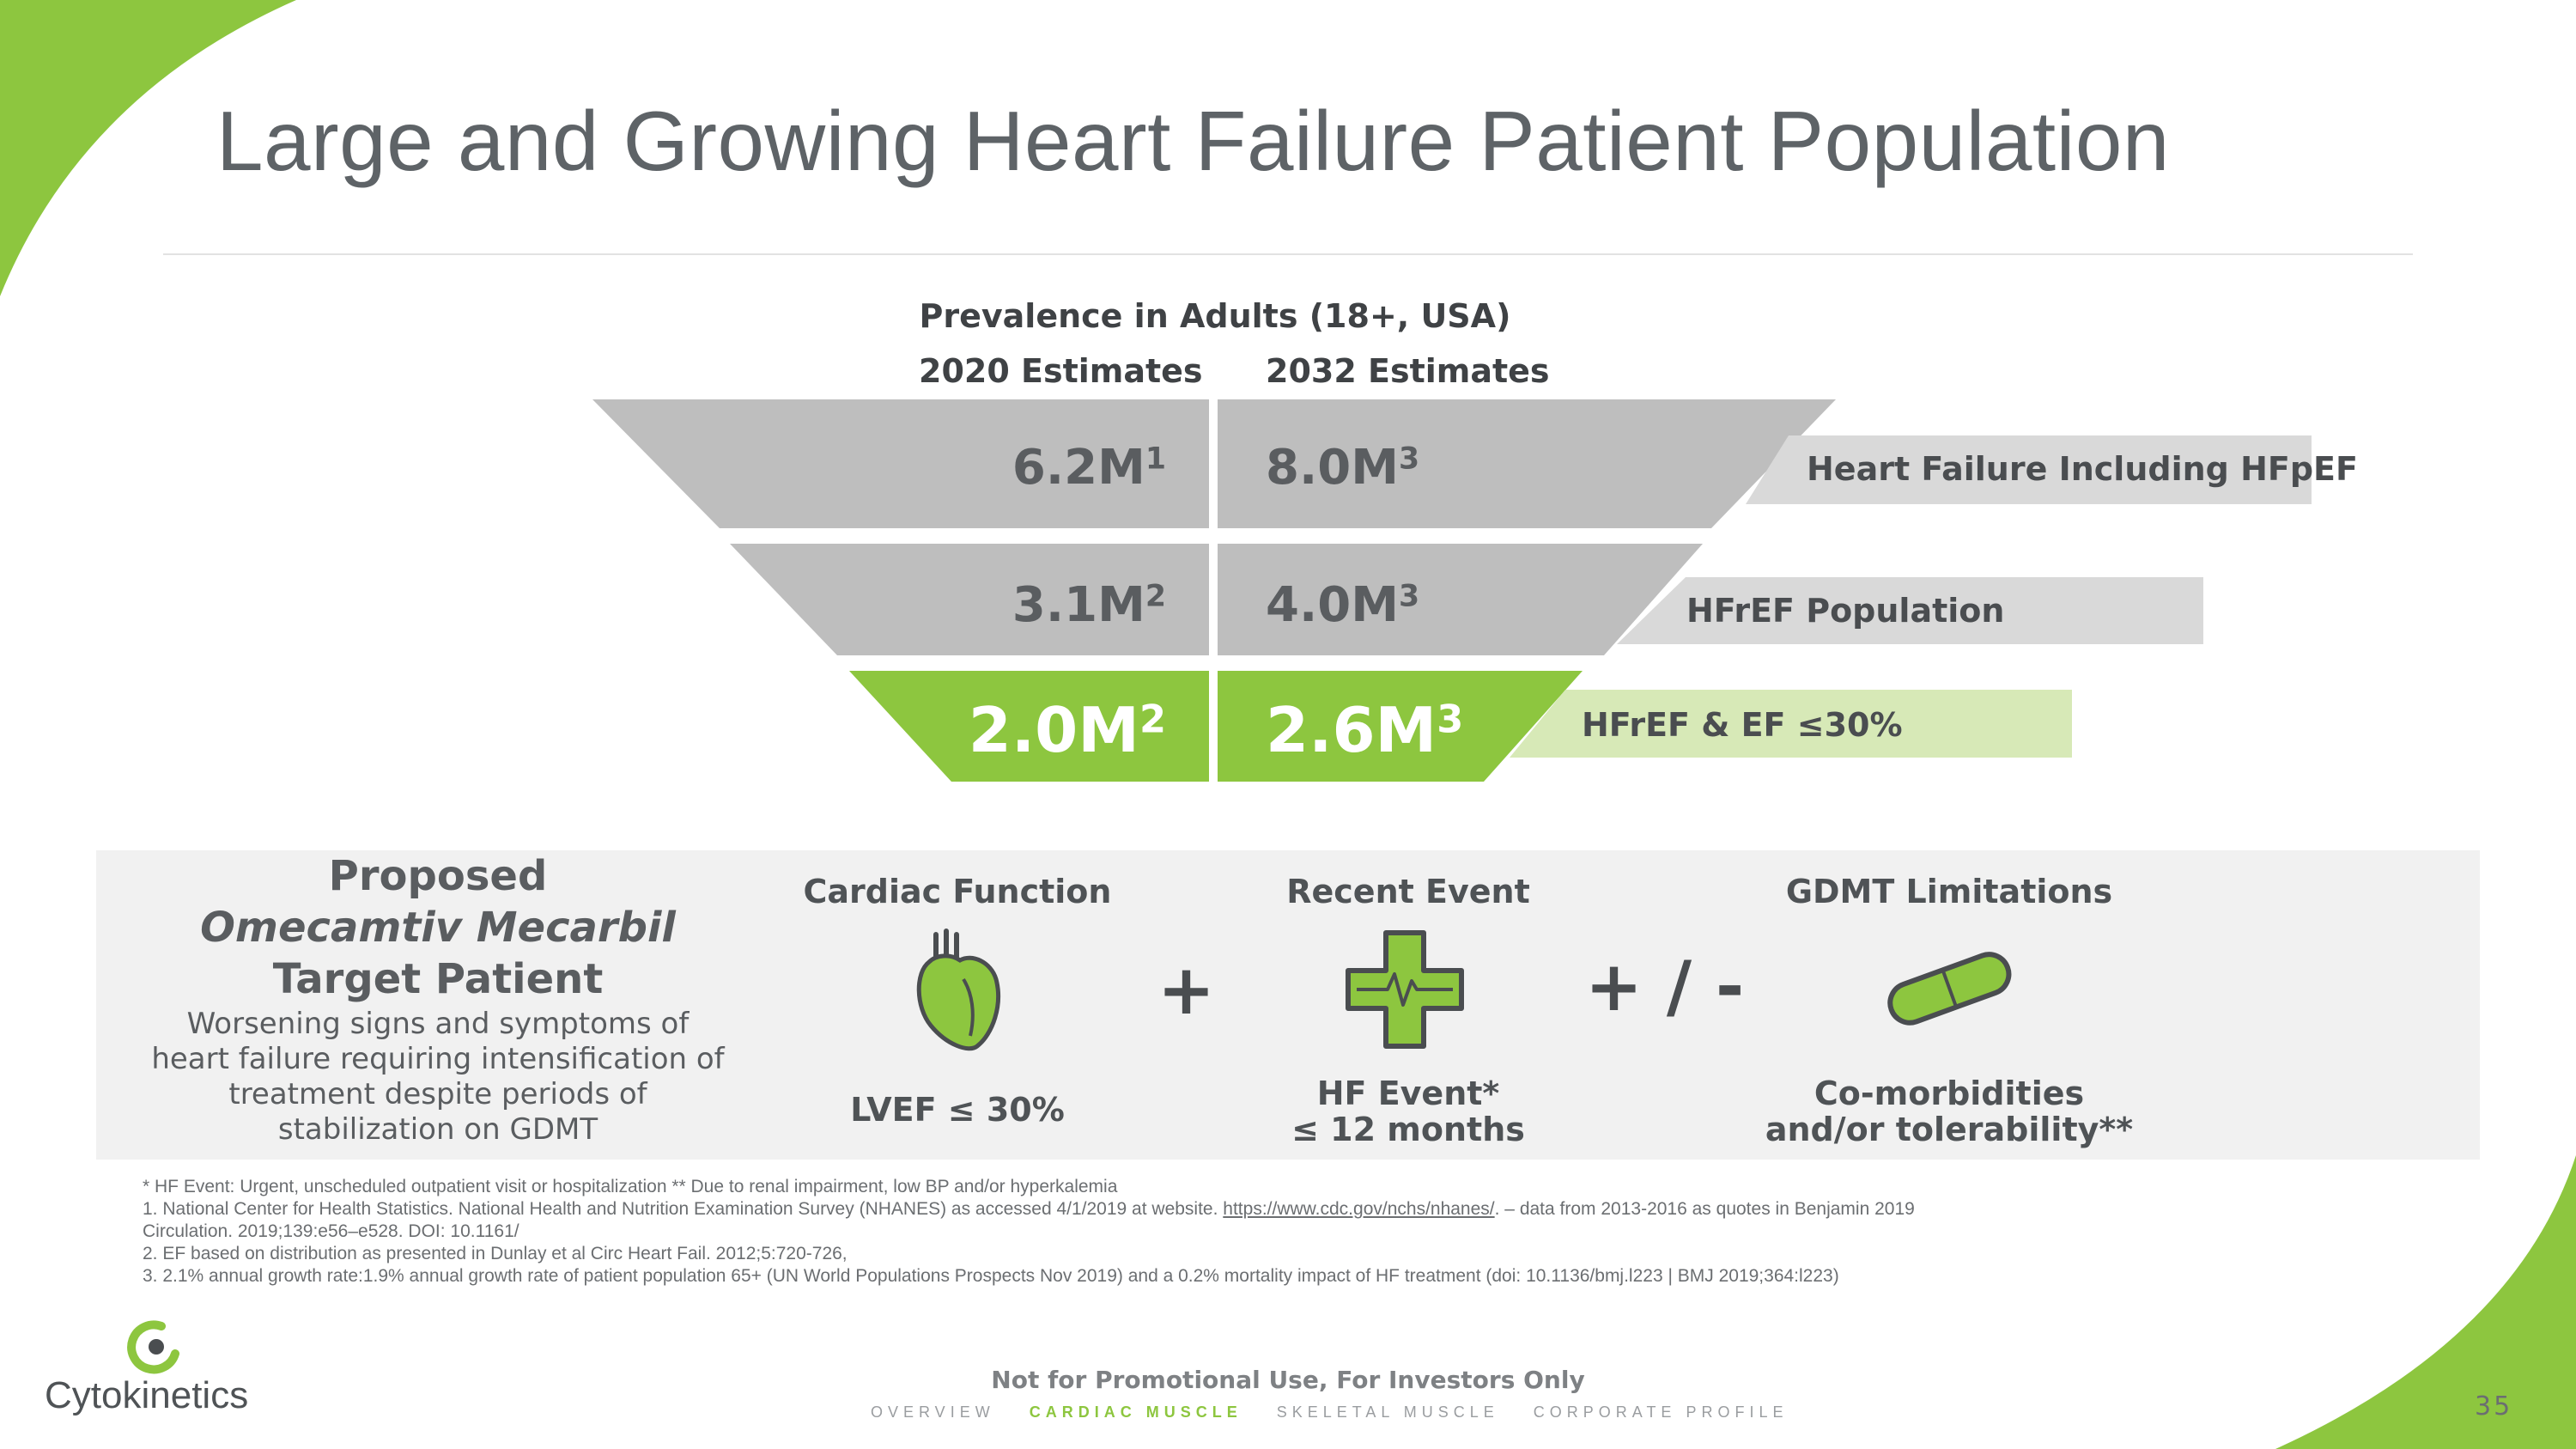 This screenshot has width=2576, height=1449. I want to click on target-line-drug: Omecamtiv Mecarbil, so click(438, 928).